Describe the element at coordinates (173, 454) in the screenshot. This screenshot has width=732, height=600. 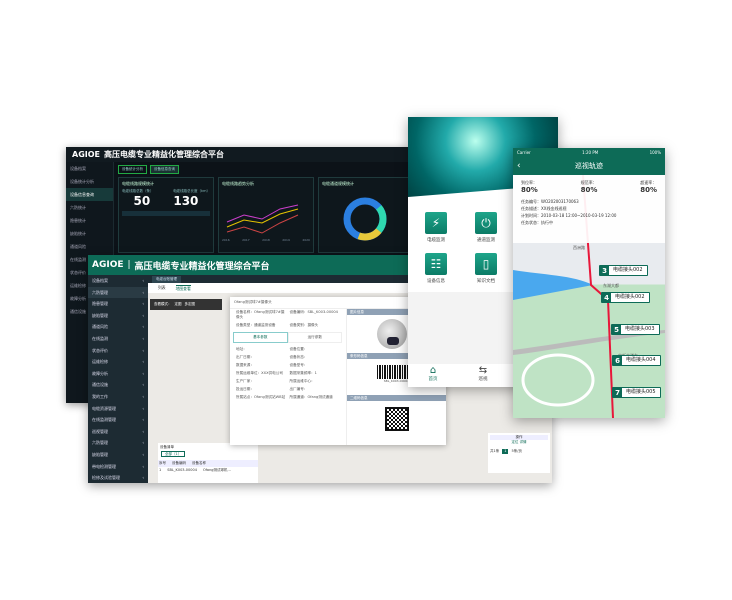
I see `filter-all-button: 全部（1）` at that location.